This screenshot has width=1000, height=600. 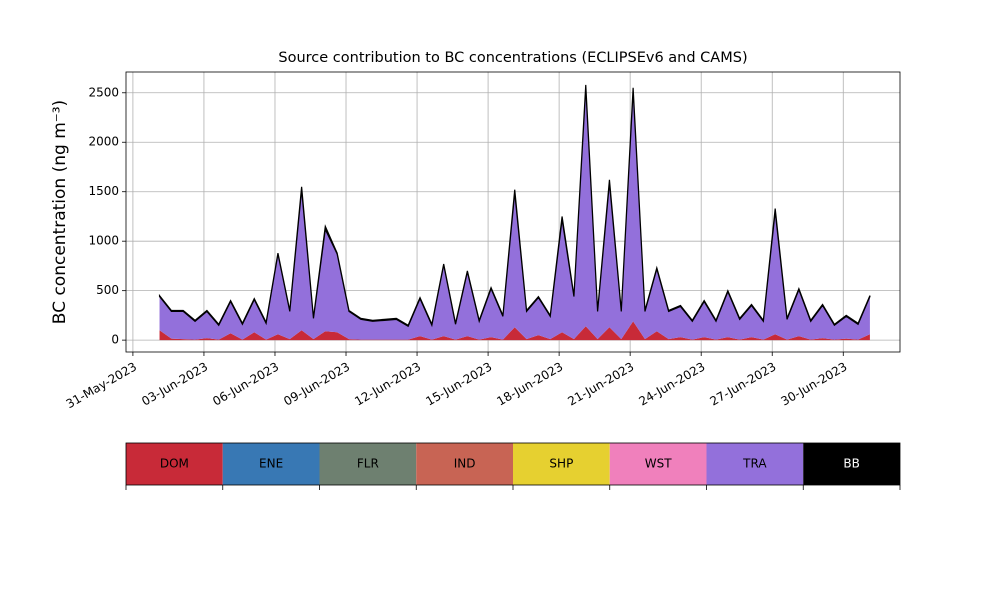 I want to click on x-tick-label: 31-May-2023, so click(x=101, y=386).